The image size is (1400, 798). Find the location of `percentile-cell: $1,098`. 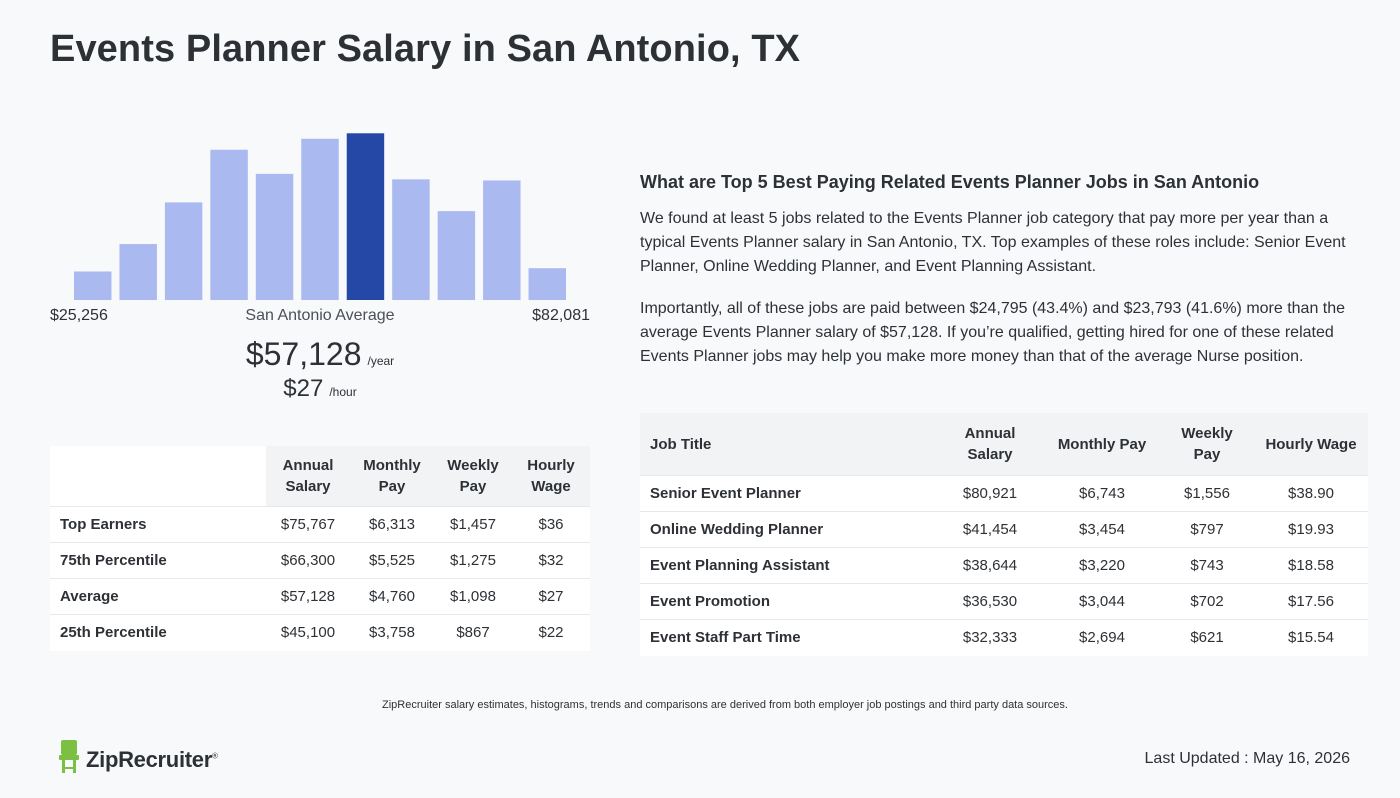

percentile-cell: $1,098 is located at coordinates (473, 596).